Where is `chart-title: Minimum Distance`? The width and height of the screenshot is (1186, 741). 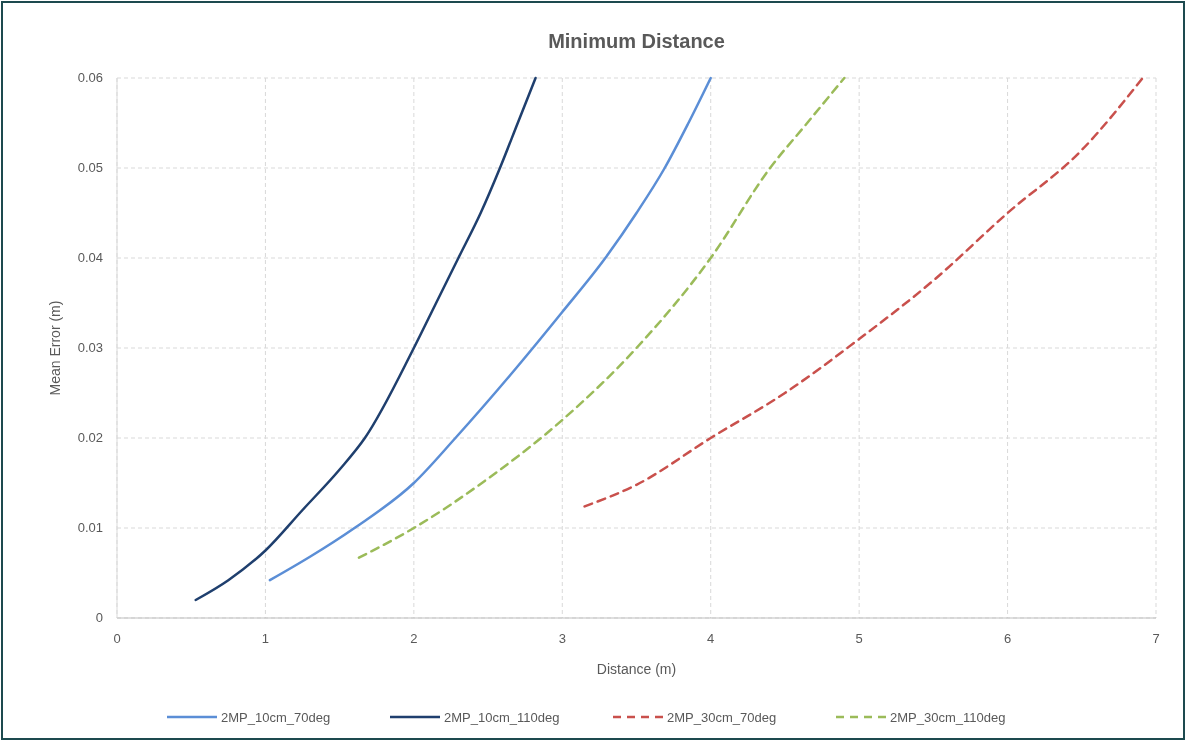
chart-title: Minimum Distance is located at coordinates (636, 41).